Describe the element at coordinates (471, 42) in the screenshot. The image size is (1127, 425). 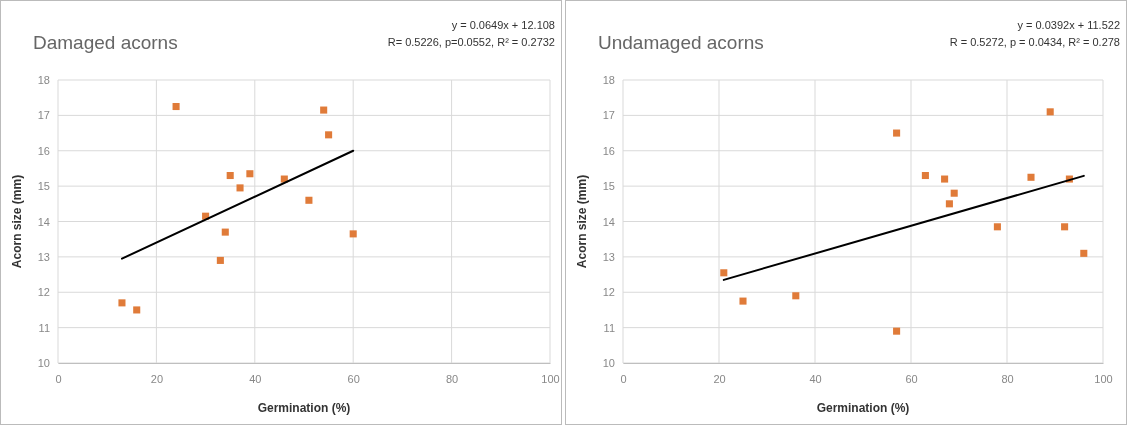
I see `text: R= 0.5226, p=0.0552, R² = 0.2732` at that location.